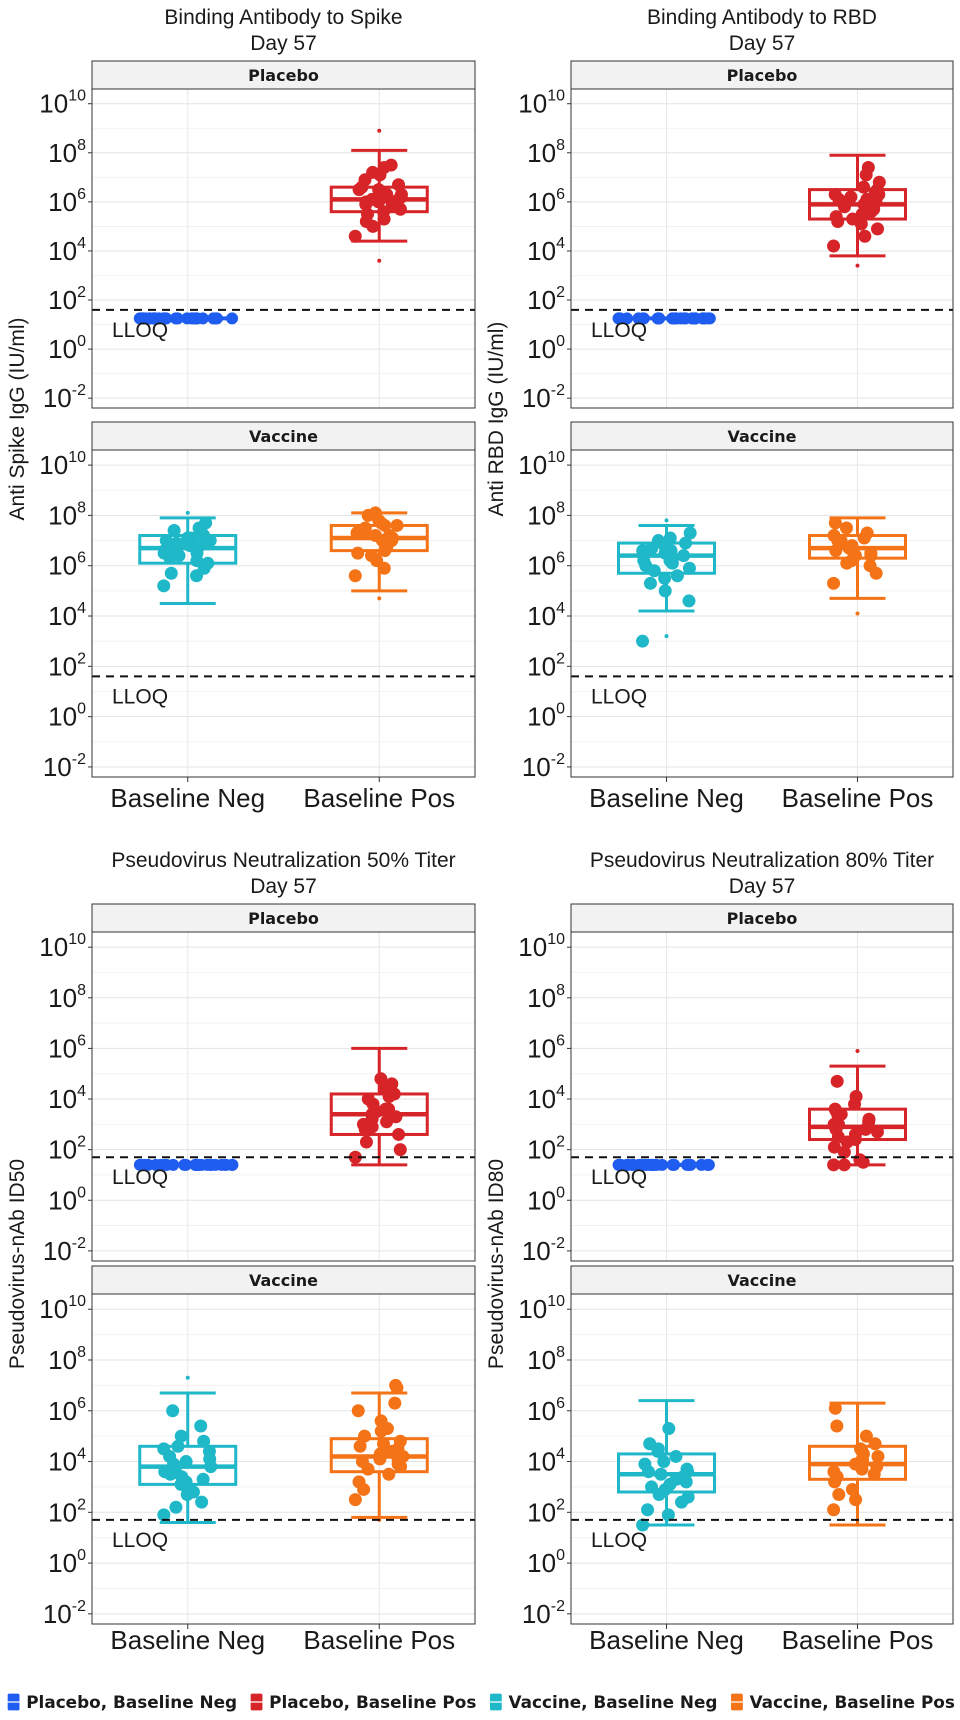  What do you see at coordinates (852, 1702) in the screenshot?
I see `legend-label: Vaccine, Baseline Pos` at bounding box center [852, 1702].